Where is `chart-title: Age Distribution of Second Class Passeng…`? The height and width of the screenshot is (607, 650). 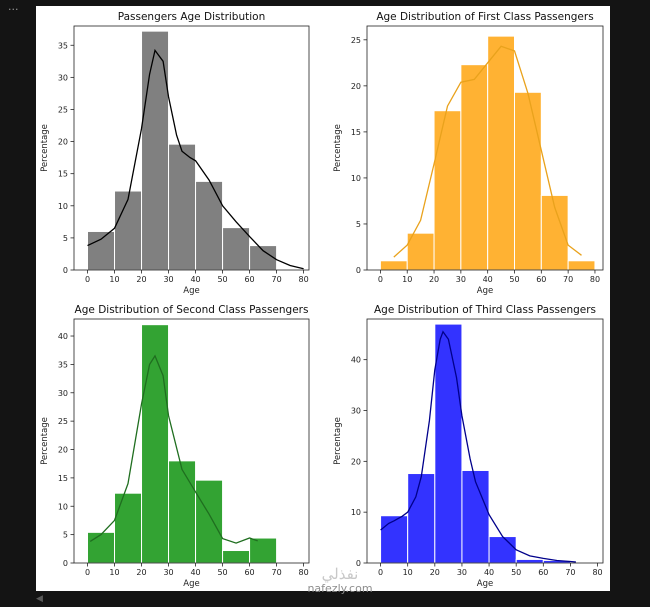 chart-title: Age Distribution of Second Class Passeng… is located at coordinates (192, 310).